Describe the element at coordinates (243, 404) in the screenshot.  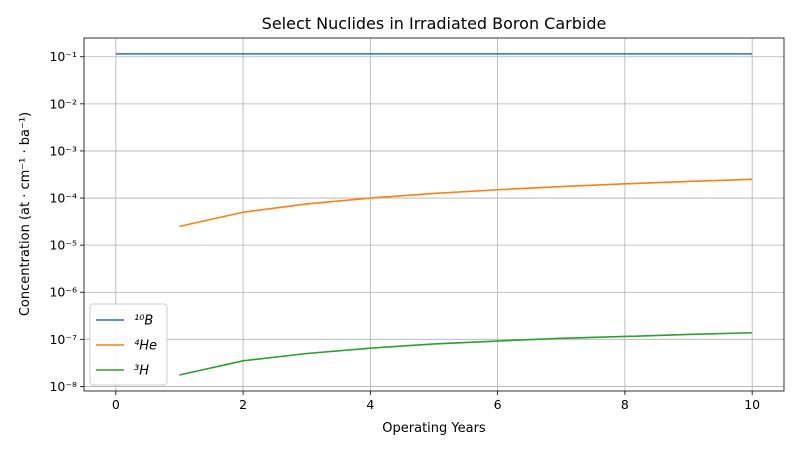
I see `x-tick-label: 2` at that location.